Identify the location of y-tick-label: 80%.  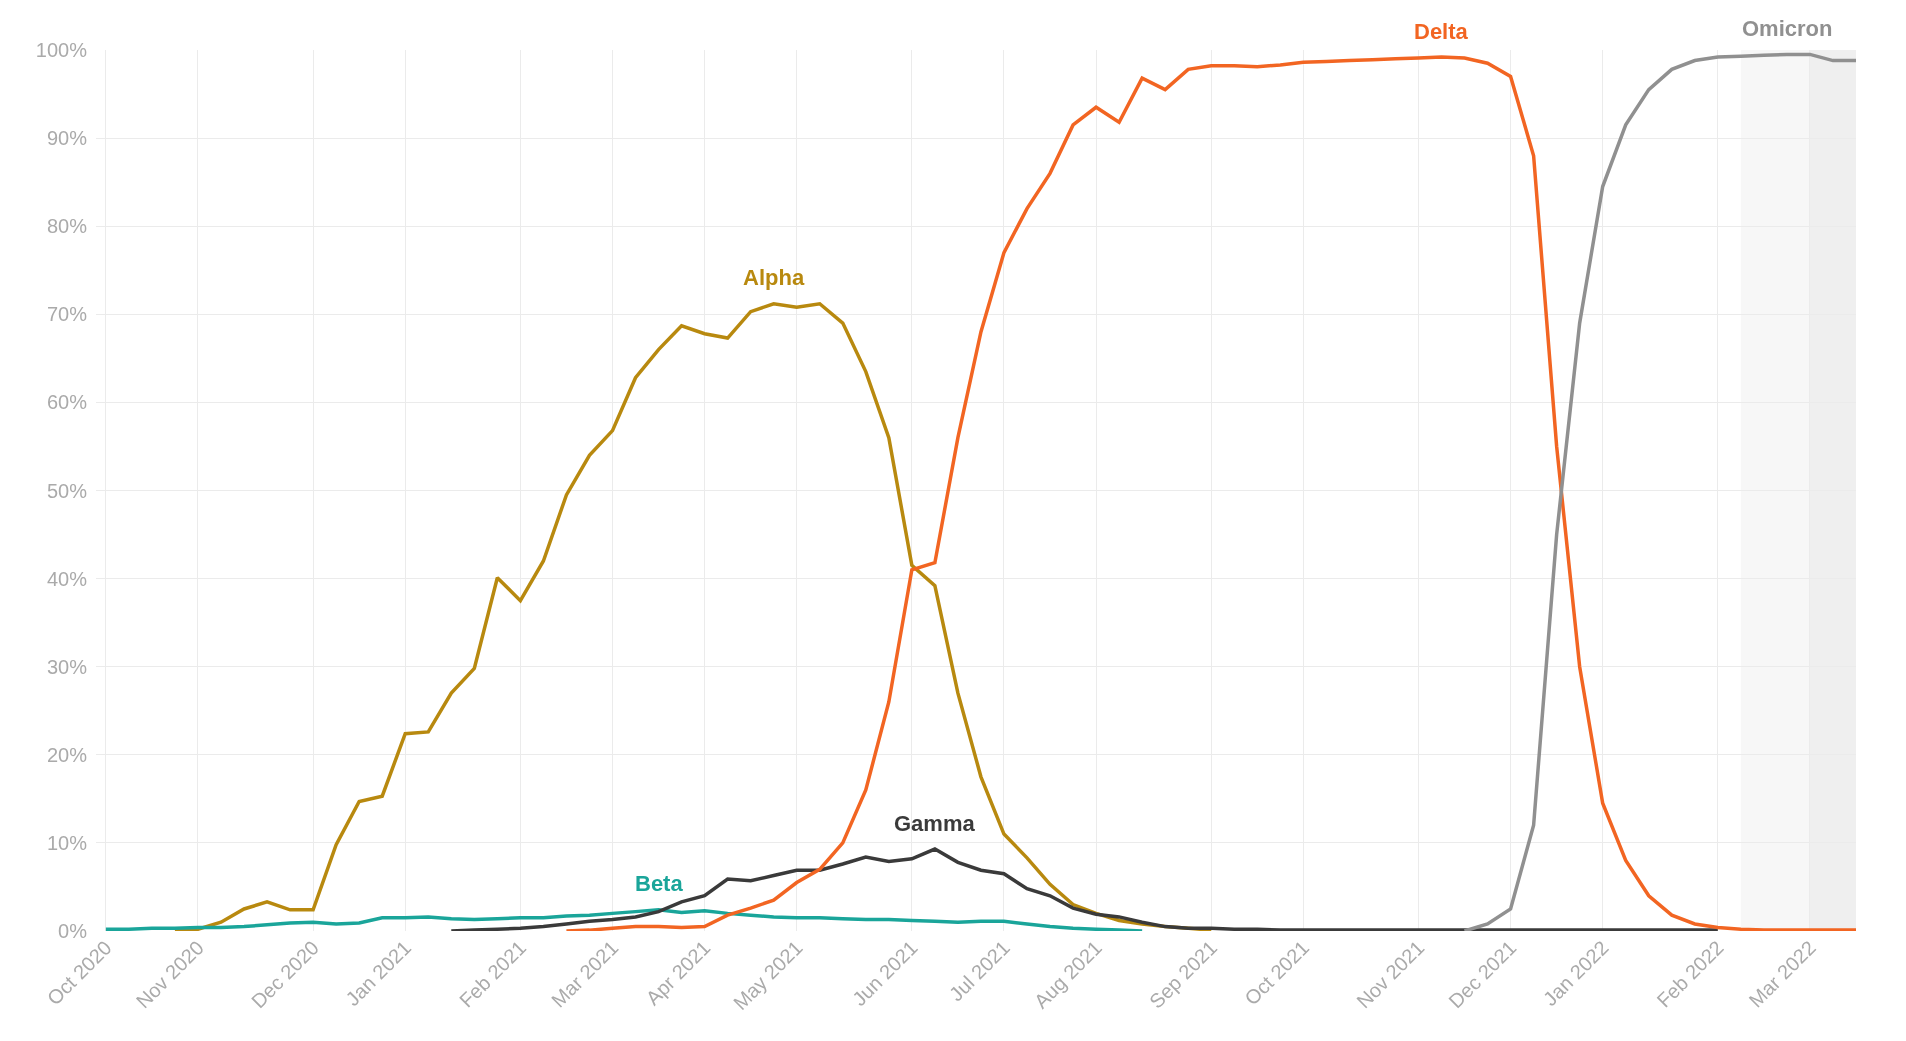
(67, 226).